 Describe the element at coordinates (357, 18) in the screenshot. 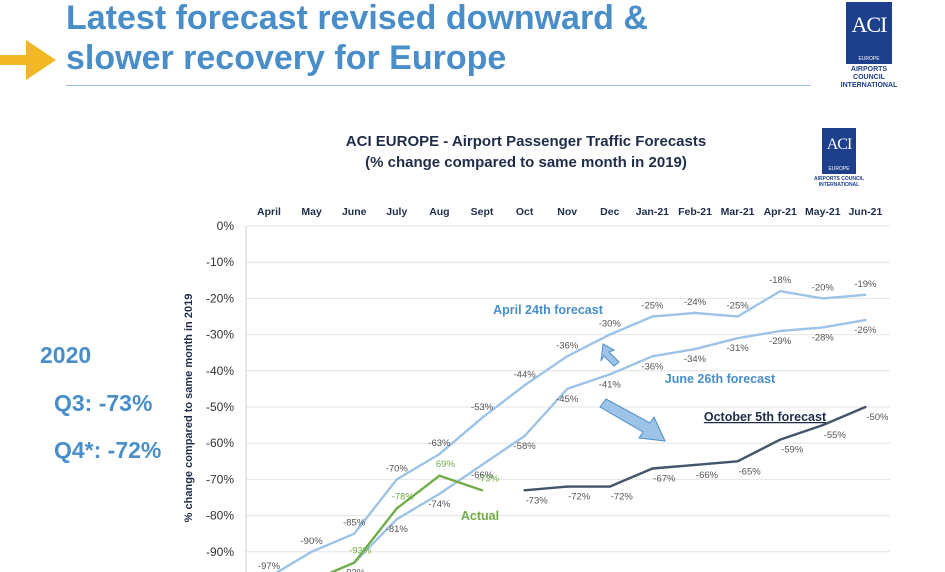

I see `slide-title-line1: Latest forecast revised downward &` at that location.